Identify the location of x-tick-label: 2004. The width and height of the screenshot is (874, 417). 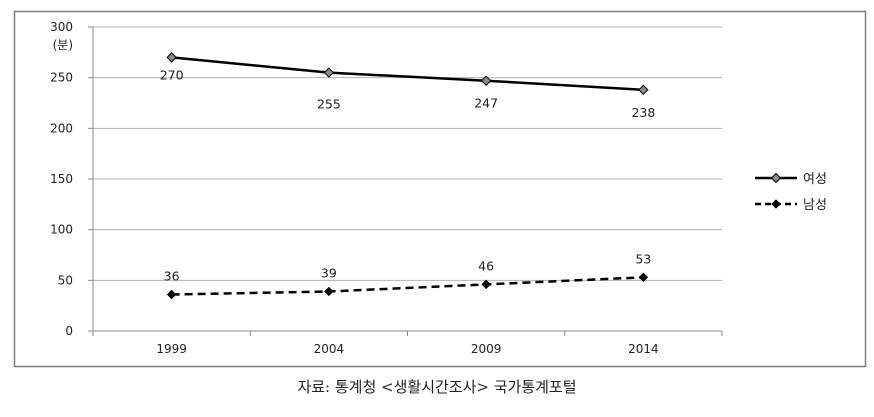
(329, 349).